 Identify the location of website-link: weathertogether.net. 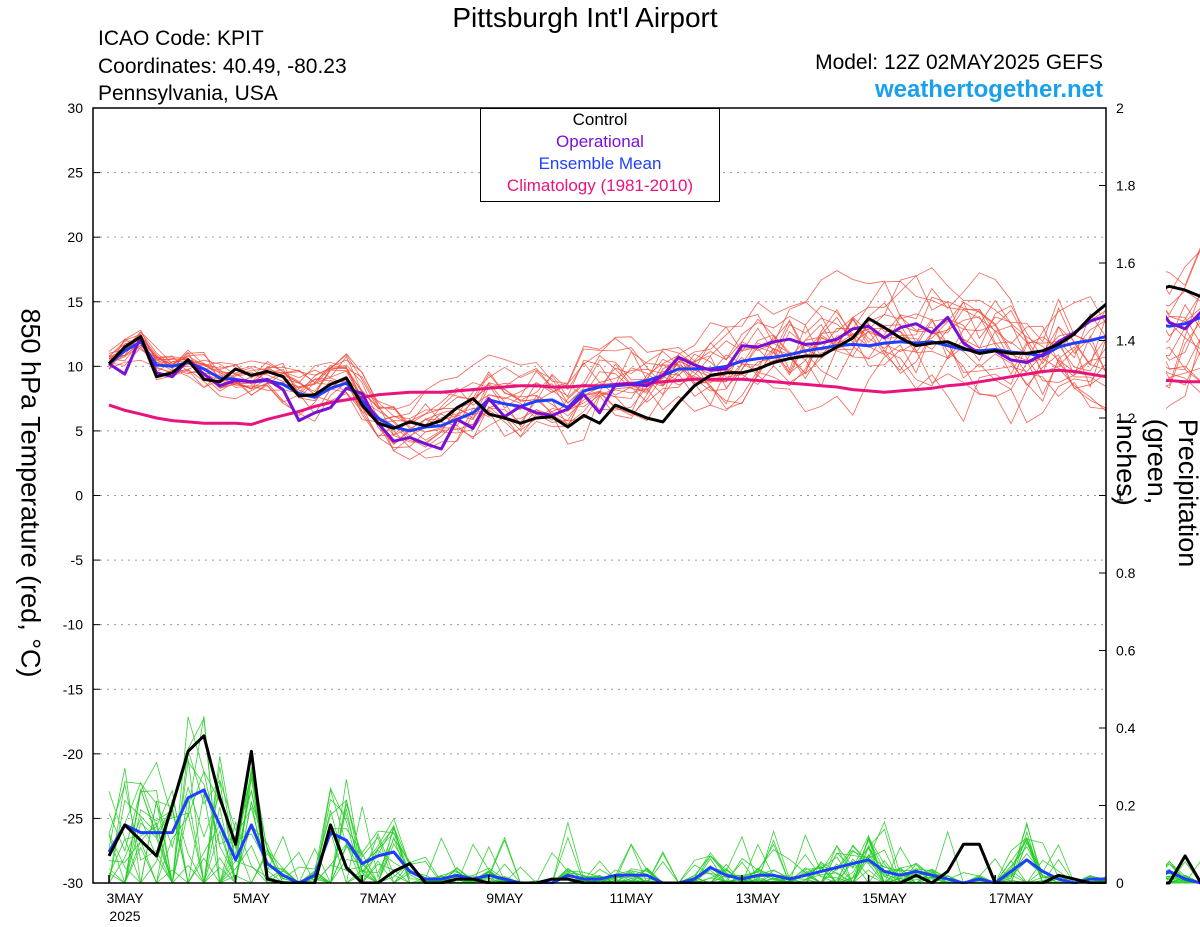
(988, 89).